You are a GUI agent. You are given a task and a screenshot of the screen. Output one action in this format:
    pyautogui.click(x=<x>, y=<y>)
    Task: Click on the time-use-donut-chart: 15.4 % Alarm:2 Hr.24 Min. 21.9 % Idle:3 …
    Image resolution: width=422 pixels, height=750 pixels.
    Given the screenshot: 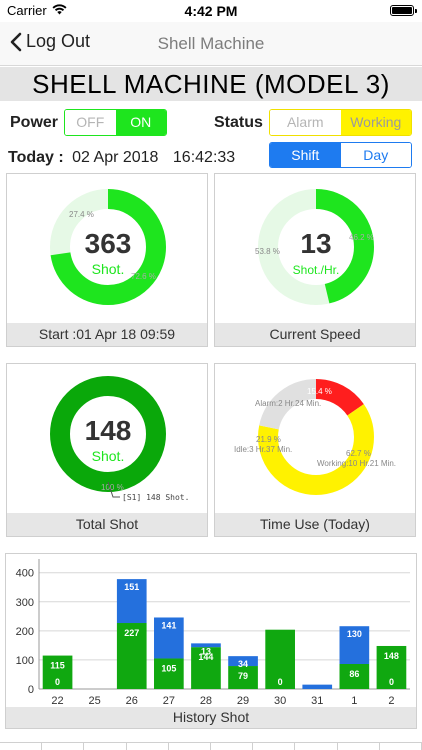 What is the action you would take?
    pyautogui.click(x=315, y=437)
    